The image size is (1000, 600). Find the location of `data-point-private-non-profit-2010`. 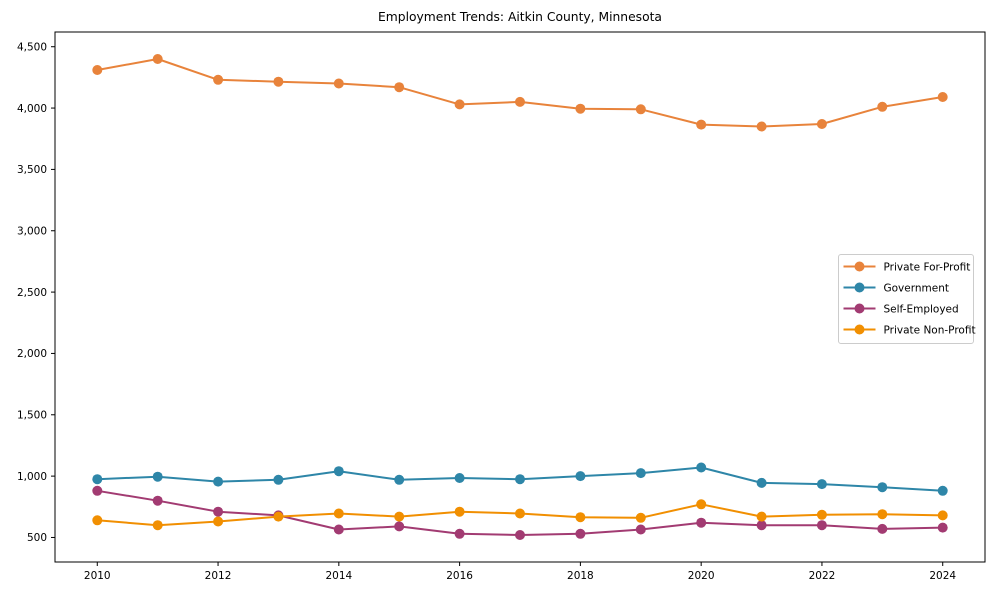

data-point-private-non-profit-2010 is located at coordinates (97, 520).